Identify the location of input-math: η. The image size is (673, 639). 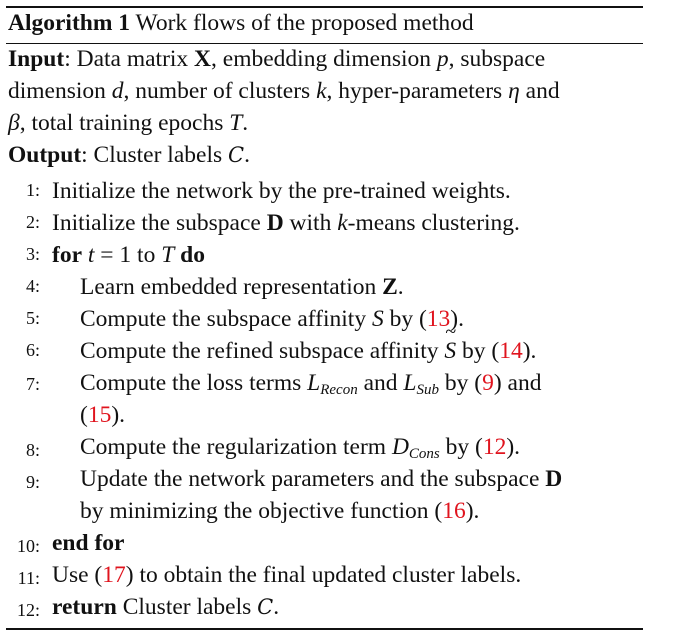
(514, 91).